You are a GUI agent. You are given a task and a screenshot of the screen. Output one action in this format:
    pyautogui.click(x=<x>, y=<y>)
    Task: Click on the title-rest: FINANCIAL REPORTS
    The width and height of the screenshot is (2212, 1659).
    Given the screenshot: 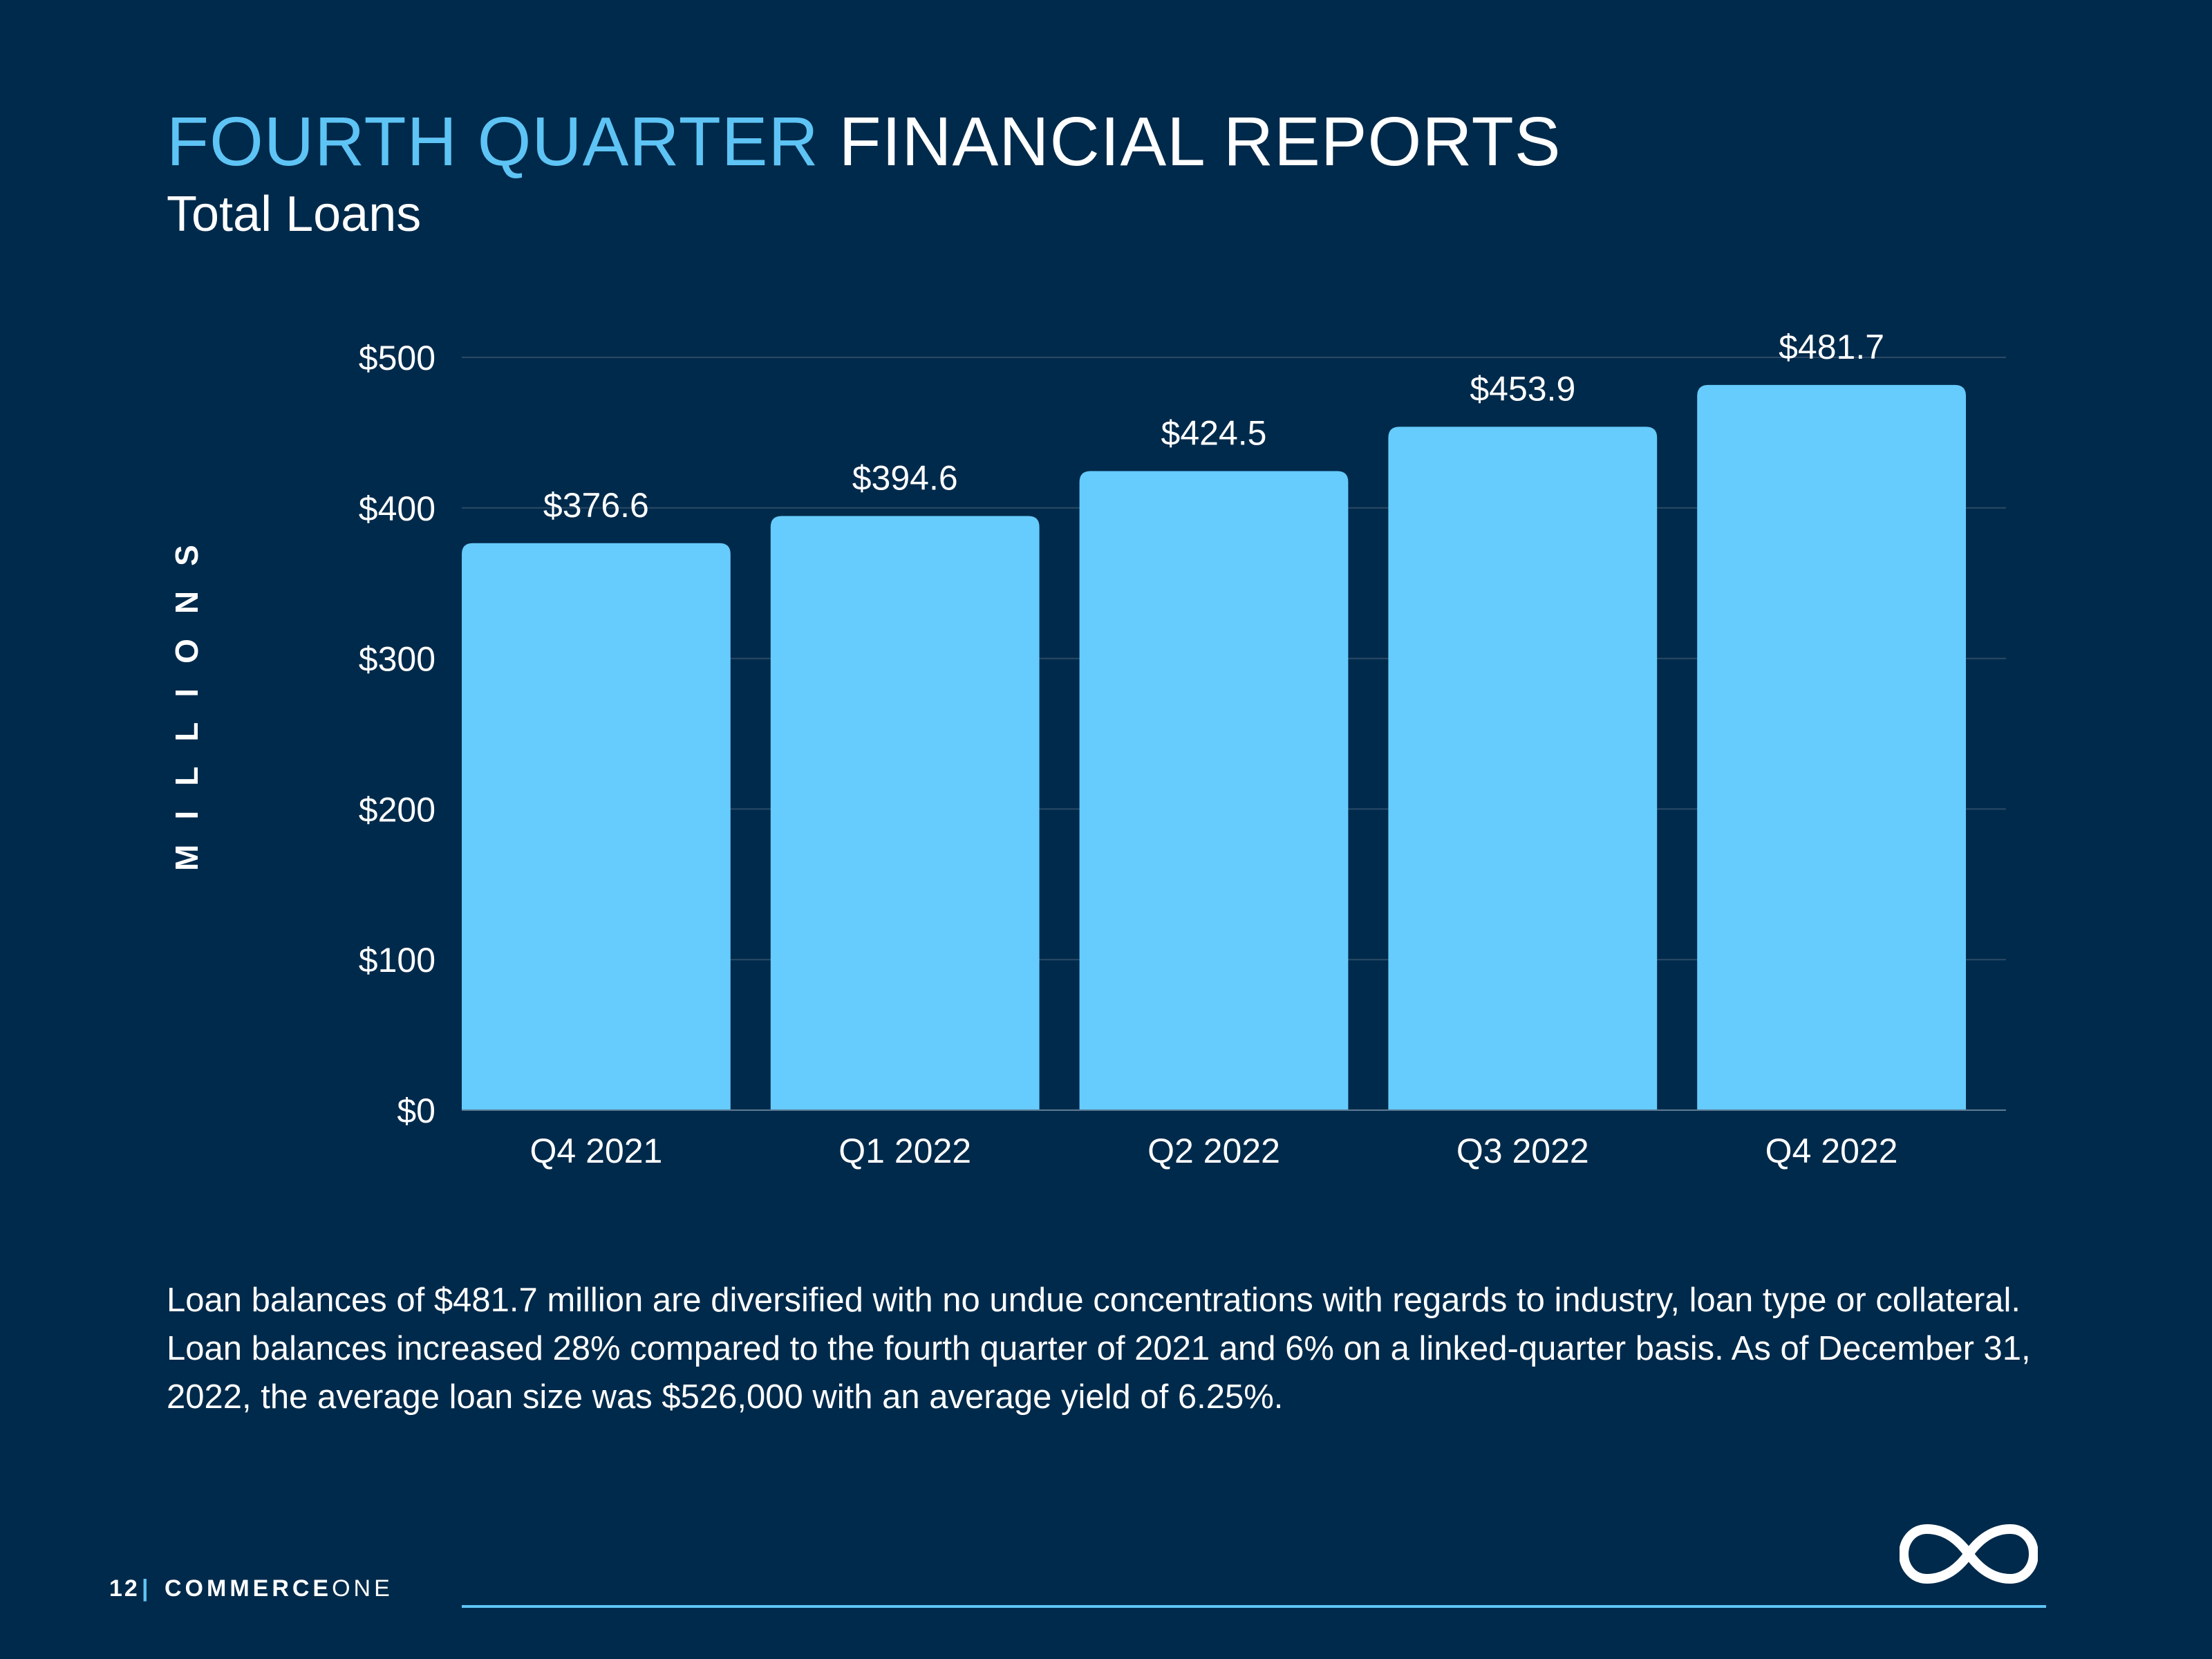 What is the action you would take?
    pyautogui.click(x=1200, y=141)
    